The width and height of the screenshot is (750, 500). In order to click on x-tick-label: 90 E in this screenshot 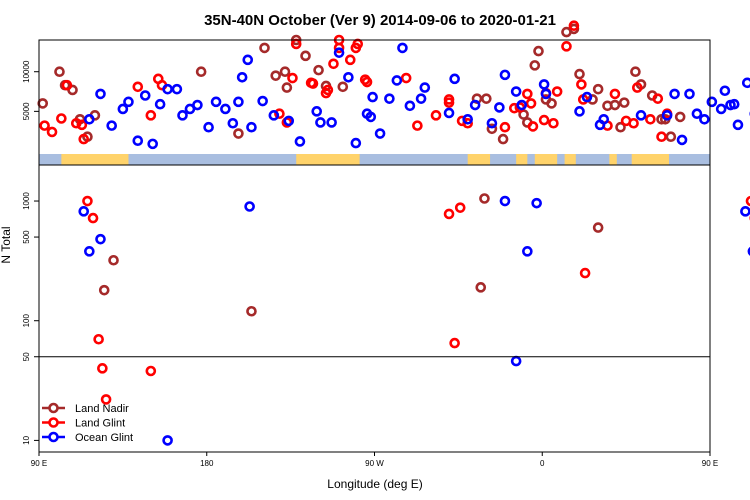, I will do `click(39, 463)`.